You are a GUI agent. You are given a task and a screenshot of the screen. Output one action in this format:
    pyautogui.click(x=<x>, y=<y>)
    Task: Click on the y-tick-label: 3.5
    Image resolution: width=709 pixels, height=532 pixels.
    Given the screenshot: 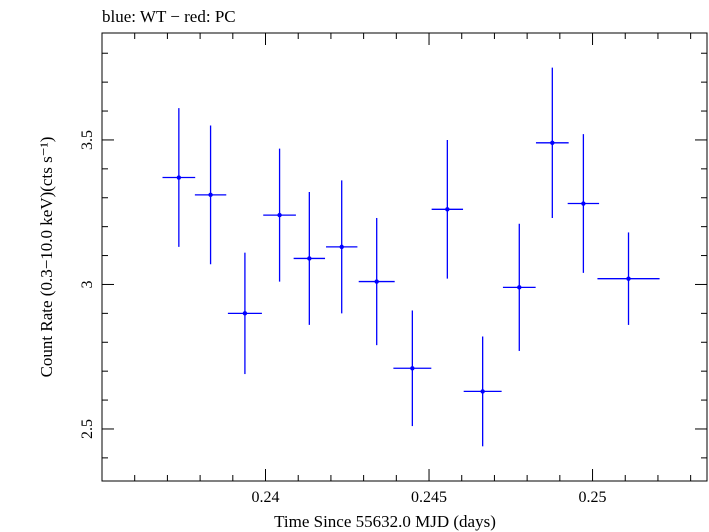 What is the action you would take?
    pyautogui.click(x=87, y=140)
    